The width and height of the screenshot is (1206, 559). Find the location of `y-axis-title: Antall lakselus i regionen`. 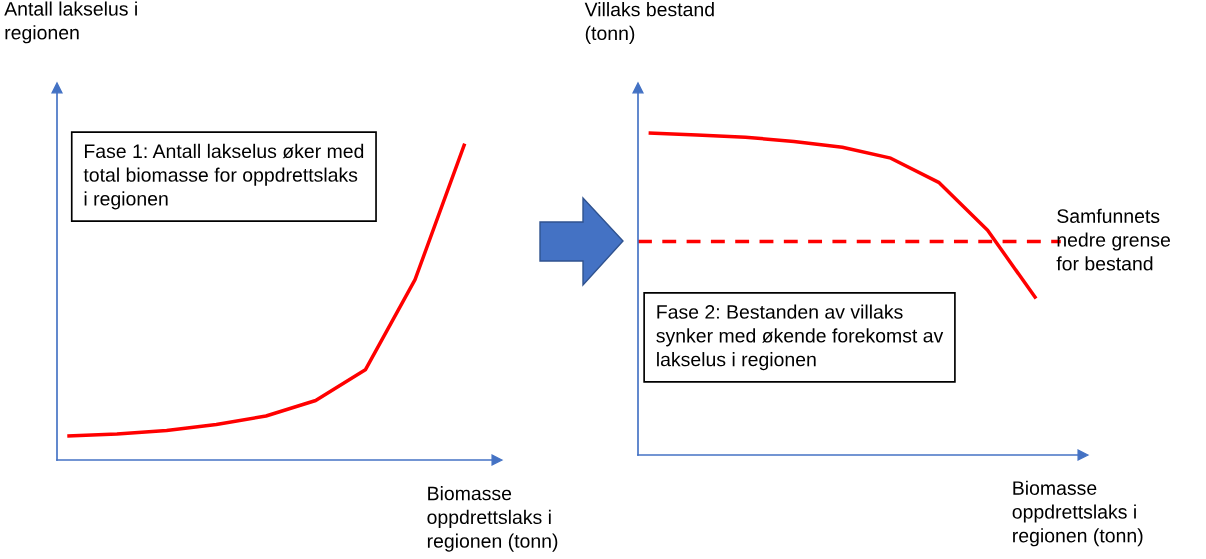

y-axis-title: Antall lakselus i regionen is located at coordinates (70, 22).